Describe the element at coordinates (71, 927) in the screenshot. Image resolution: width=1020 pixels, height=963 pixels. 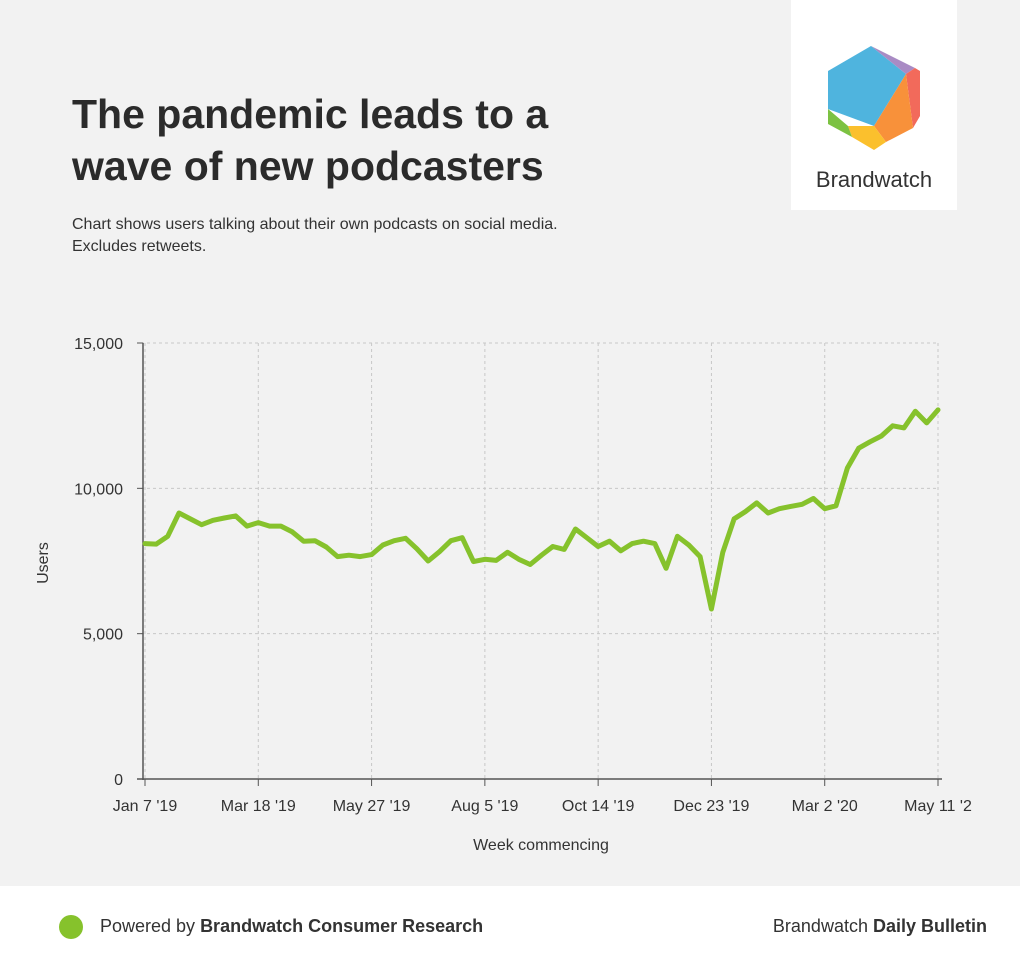
I see `green-dot-icon` at that location.